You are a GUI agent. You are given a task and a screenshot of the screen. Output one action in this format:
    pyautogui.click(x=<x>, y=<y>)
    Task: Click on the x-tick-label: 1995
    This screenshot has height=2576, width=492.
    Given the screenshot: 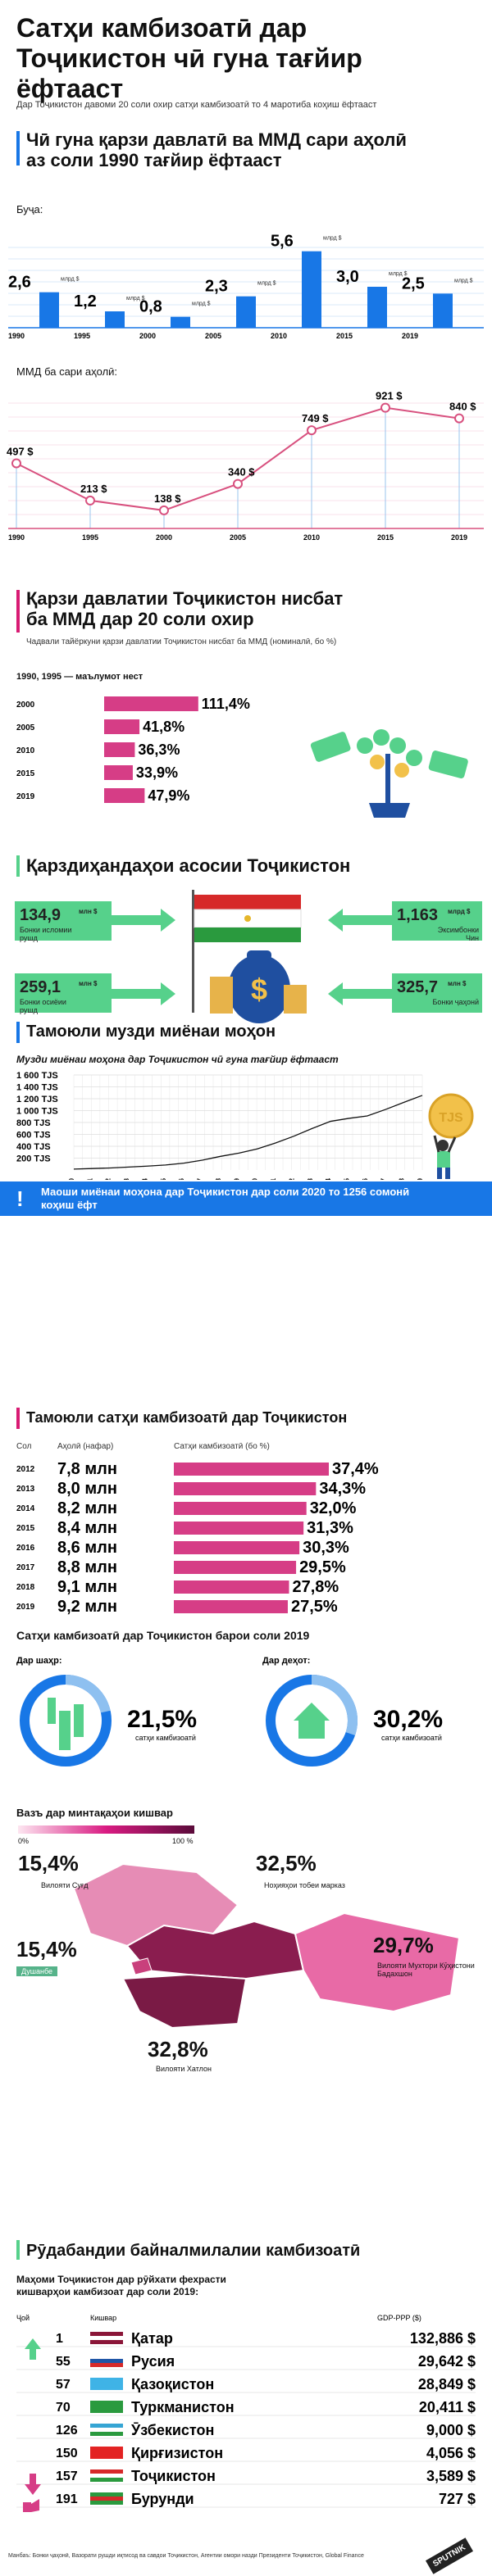 What is the action you would take?
    pyautogui.click(x=90, y=537)
    